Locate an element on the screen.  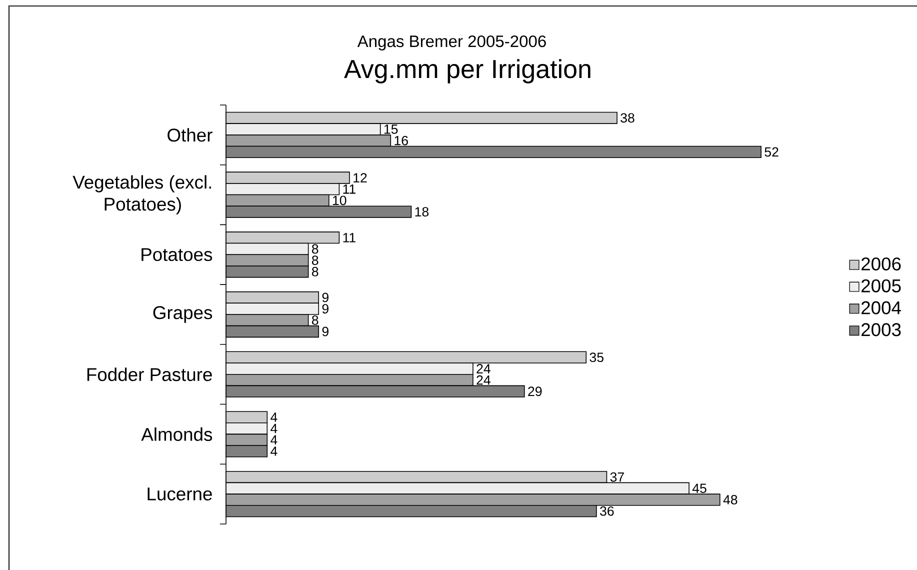
data-label: 16 is located at coordinates (401, 141).